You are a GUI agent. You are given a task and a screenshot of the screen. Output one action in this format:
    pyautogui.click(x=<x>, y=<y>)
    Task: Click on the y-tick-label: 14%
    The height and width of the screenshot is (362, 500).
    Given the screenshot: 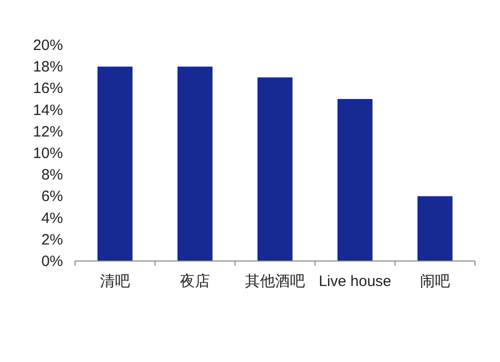 What is the action you would take?
    pyautogui.click(x=47, y=110)
    